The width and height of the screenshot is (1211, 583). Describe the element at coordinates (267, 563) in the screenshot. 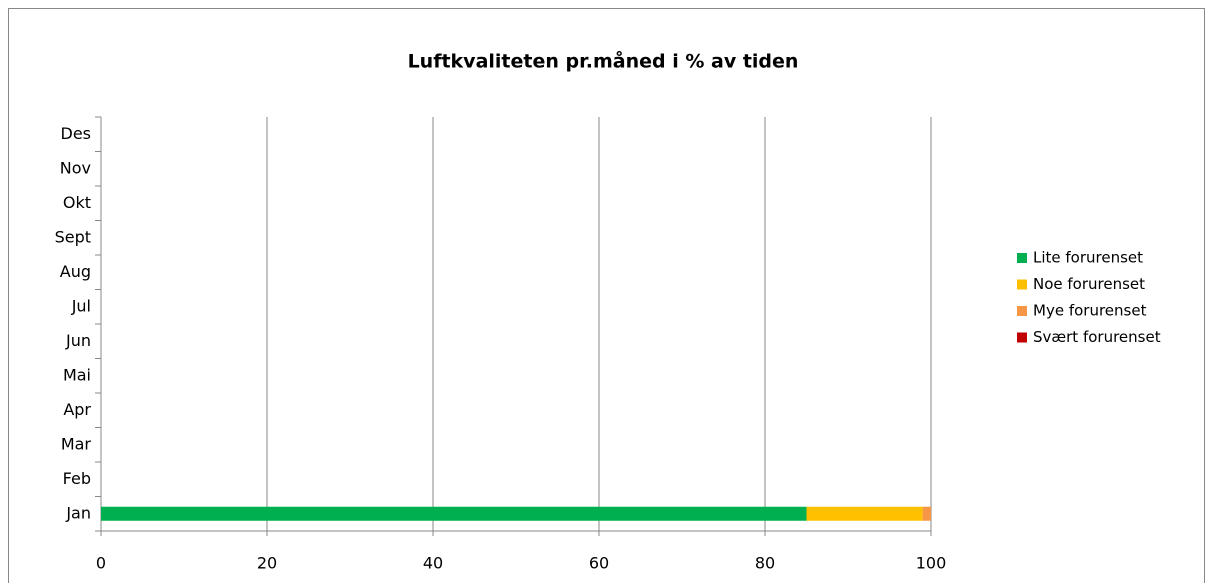

I see `x-tick-label: 20` at that location.